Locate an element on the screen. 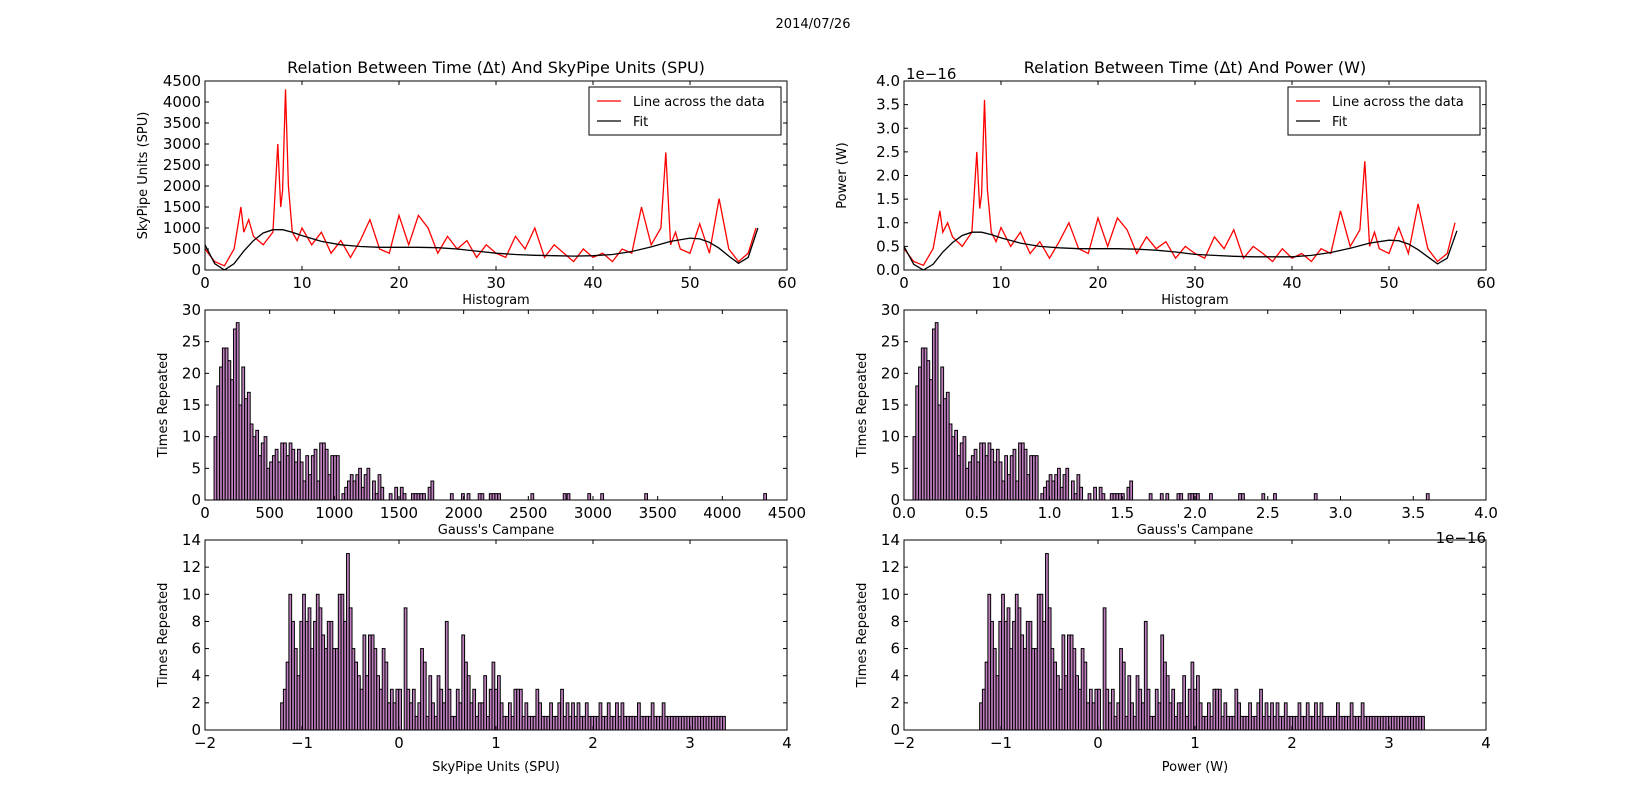  x-tick-label: 3000 is located at coordinates (593, 513).